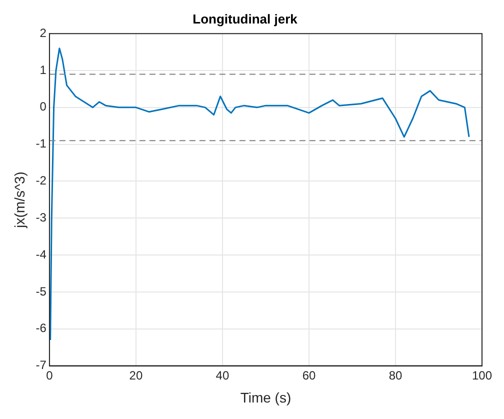  Describe the element at coordinates (395, 375) in the screenshot. I see `x-tick-label: 80` at that location.